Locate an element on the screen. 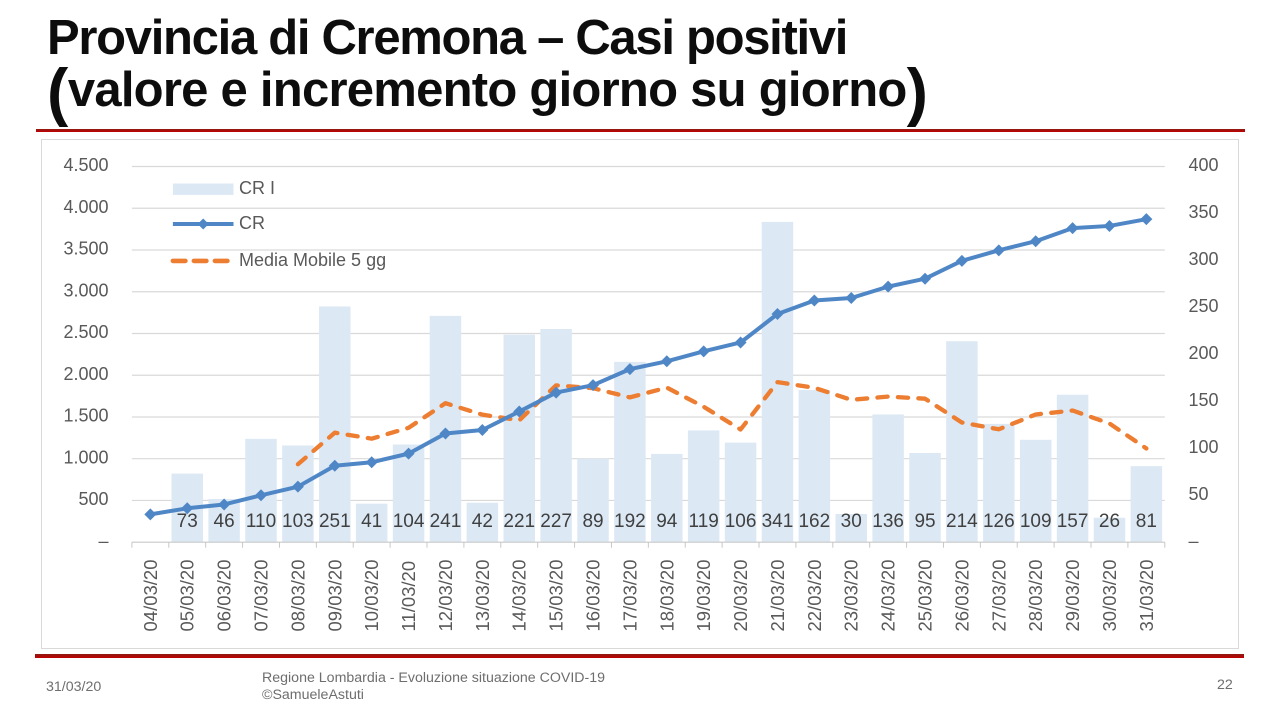  svg-text: 09/03/20 is located at coordinates (334, 595).